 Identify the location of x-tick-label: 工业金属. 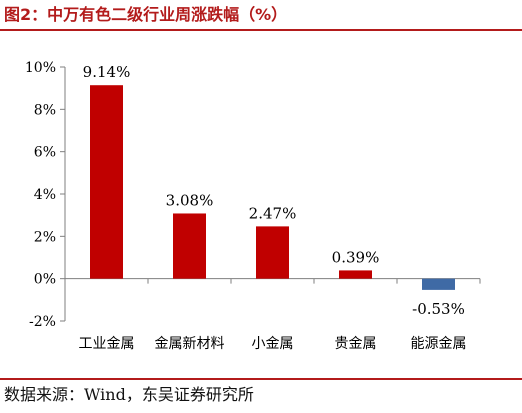
(107, 344).